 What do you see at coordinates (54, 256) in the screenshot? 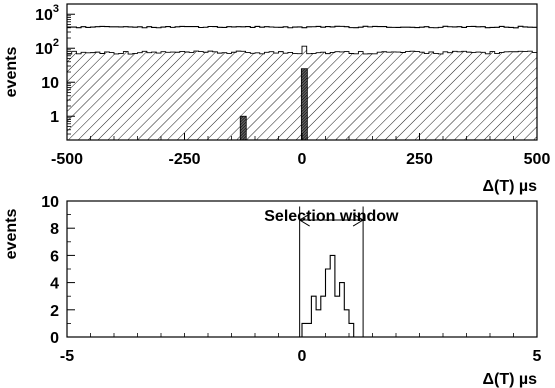
I see `y-tick-label: 6` at bounding box center [54, 256].